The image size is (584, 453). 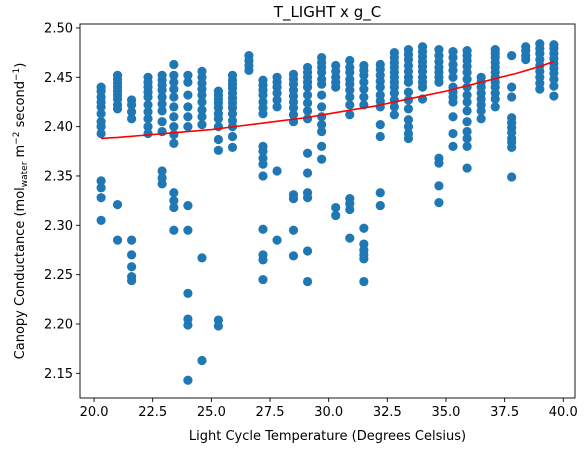 What do you see at coordinates (329, 409) in the screenshot?
I see `x-axis-ticks: 20.0 22.5 25.0 27.5 30.0 32.5 35.0 37.5 40.0` at bounding box center [329, 409].